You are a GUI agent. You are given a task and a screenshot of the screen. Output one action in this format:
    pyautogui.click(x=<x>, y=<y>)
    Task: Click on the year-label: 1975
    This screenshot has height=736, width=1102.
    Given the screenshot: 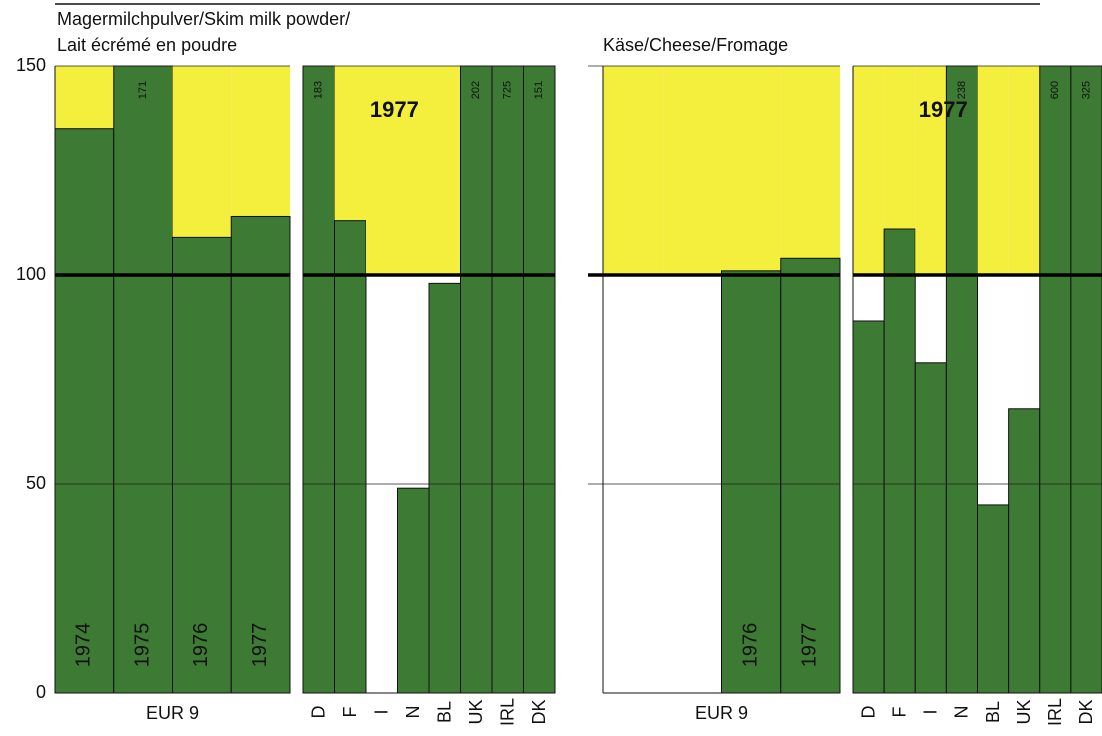 What is the action you would take?
    pyautogui.click(x=142, y=645)
    